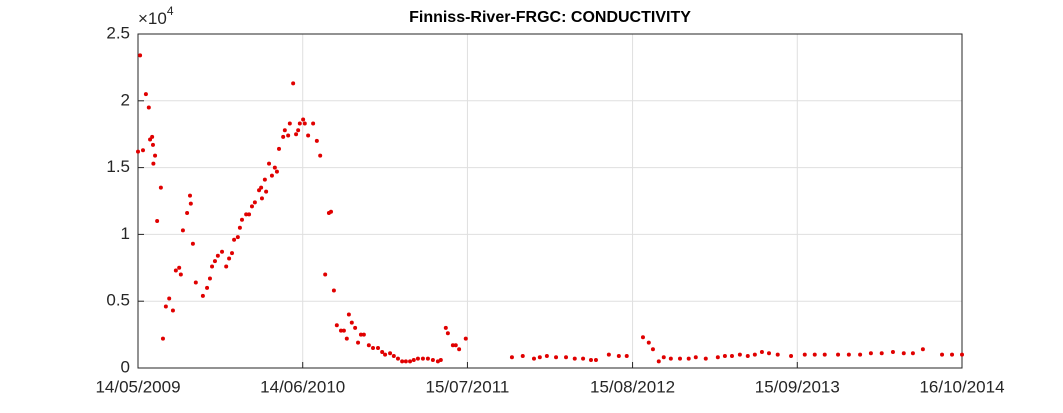  Describe the element at coordinates (302, 386) in the screenshot. I see `x-tick-label: 14/06/2010` at that location.